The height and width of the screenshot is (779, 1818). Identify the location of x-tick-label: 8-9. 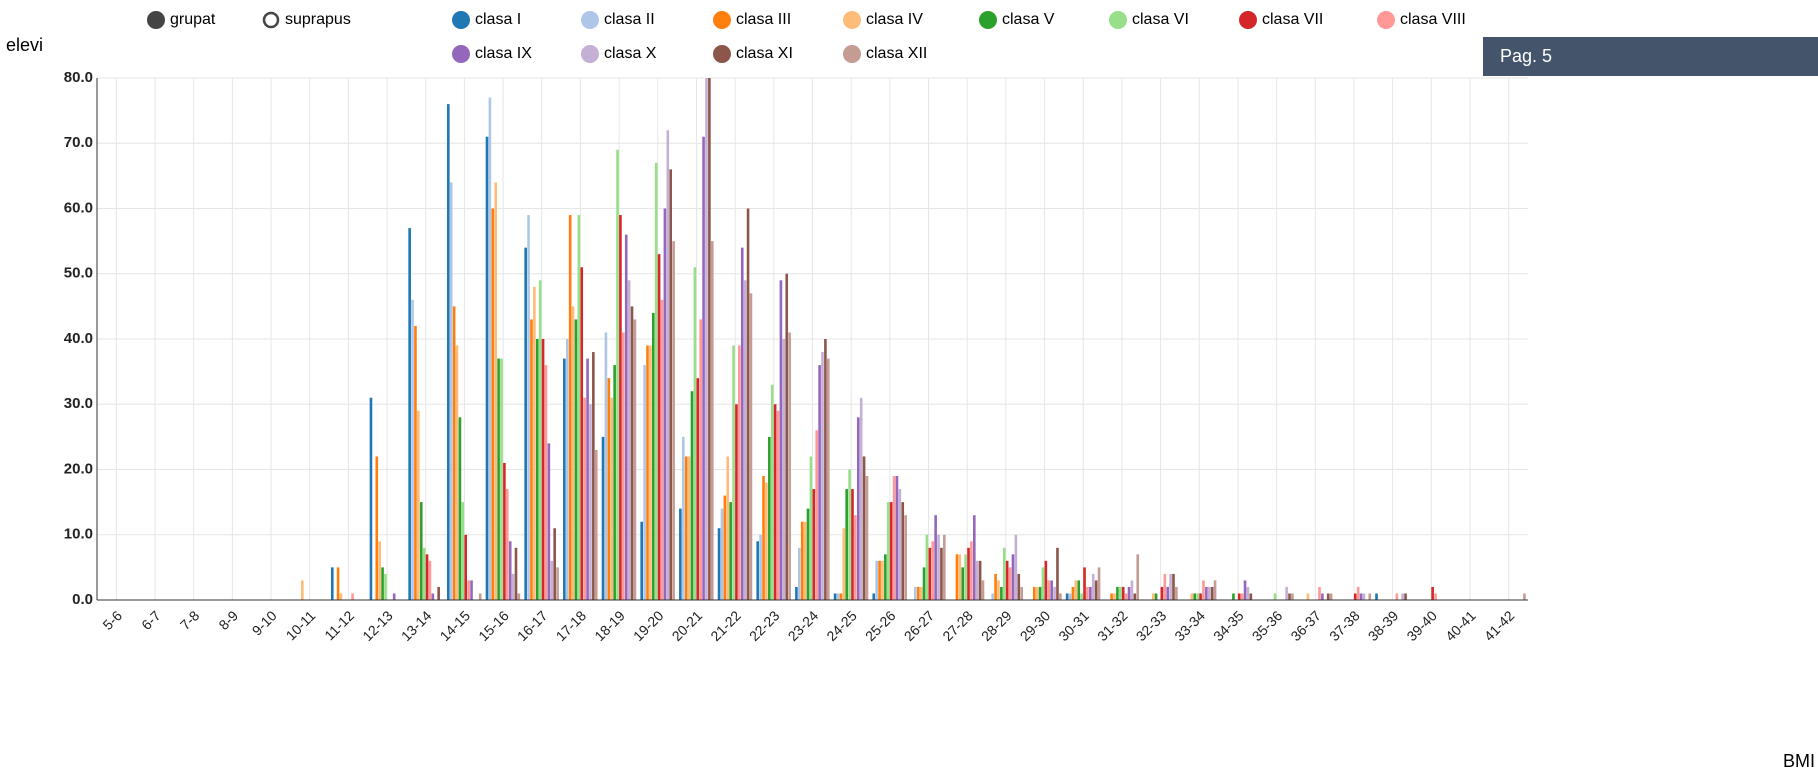
(228, 620).